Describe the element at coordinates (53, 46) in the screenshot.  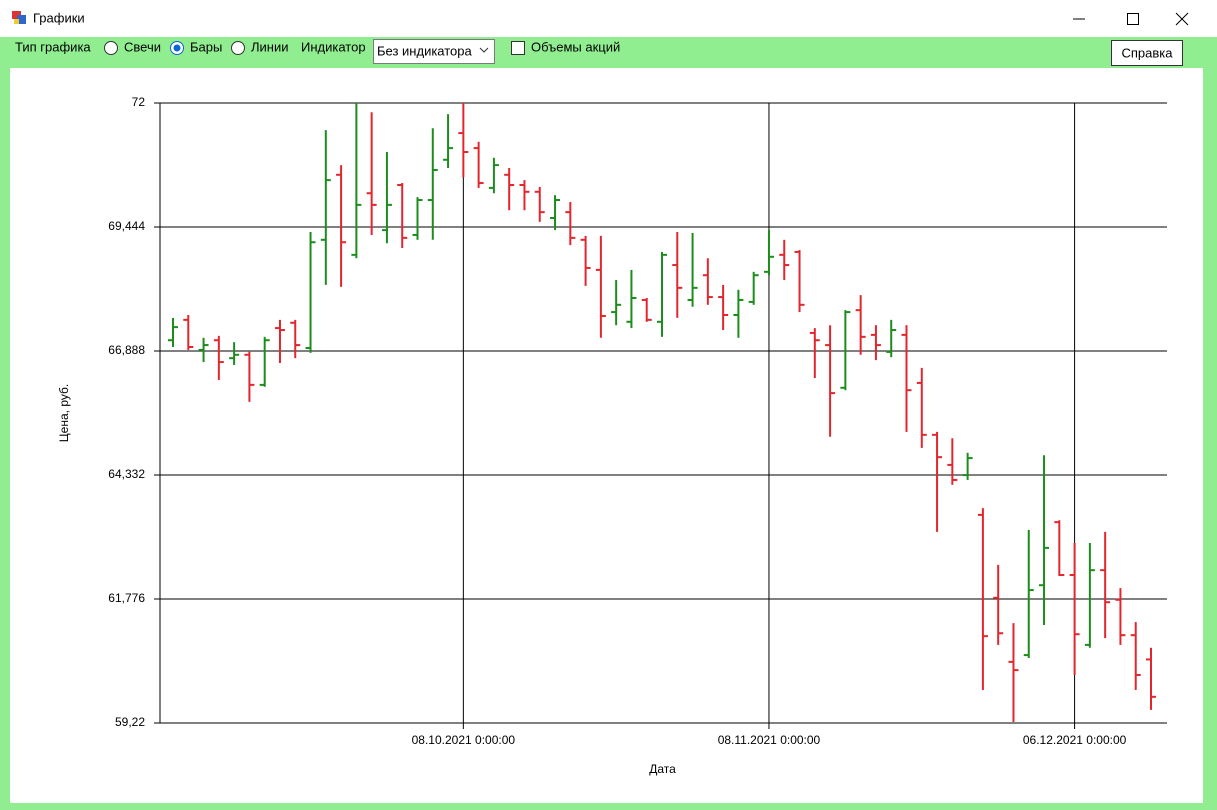
I see `chart-type-label: Тип графика` at that location.